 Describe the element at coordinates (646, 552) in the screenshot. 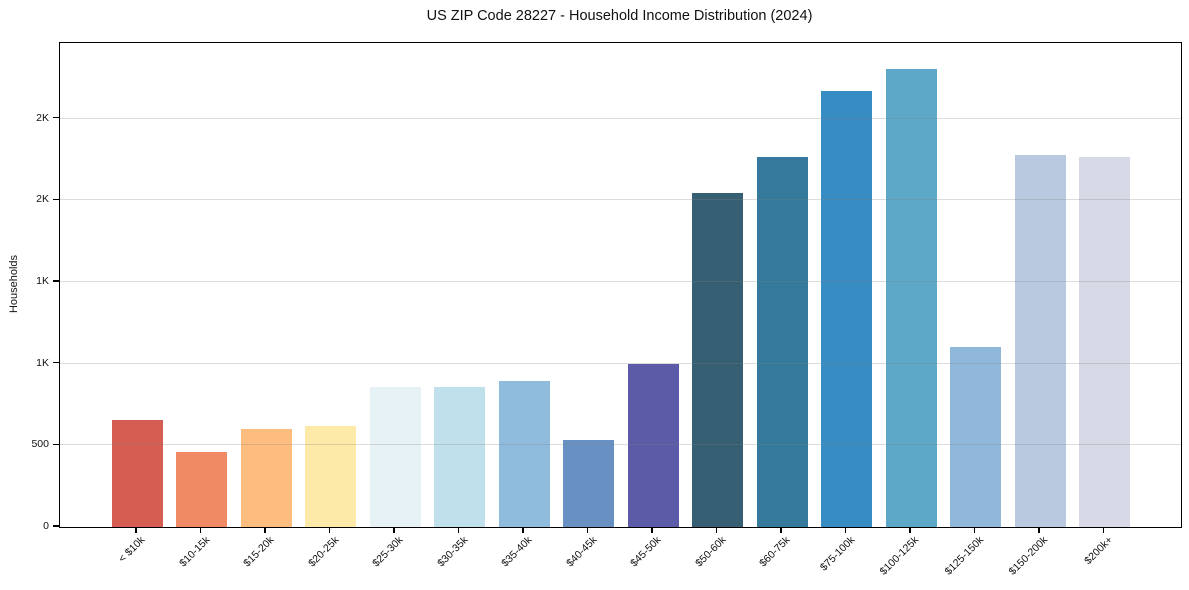

I see `x-tick-label: $45-50k` at that location.